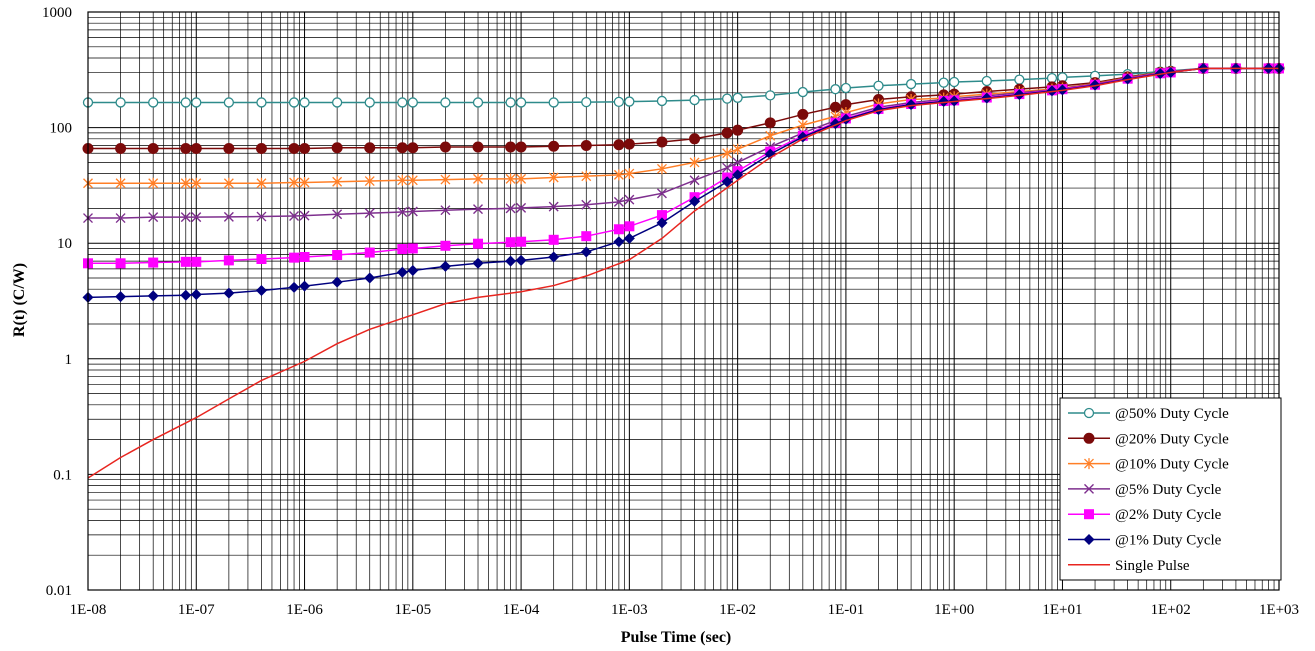 Image resolution: width=1315 pixels, height=651 pixels. What do you see at coordinates (62, 475) in the screenshot?
I see `y-tick-label: 0.1` at bounding box center [62, 475].